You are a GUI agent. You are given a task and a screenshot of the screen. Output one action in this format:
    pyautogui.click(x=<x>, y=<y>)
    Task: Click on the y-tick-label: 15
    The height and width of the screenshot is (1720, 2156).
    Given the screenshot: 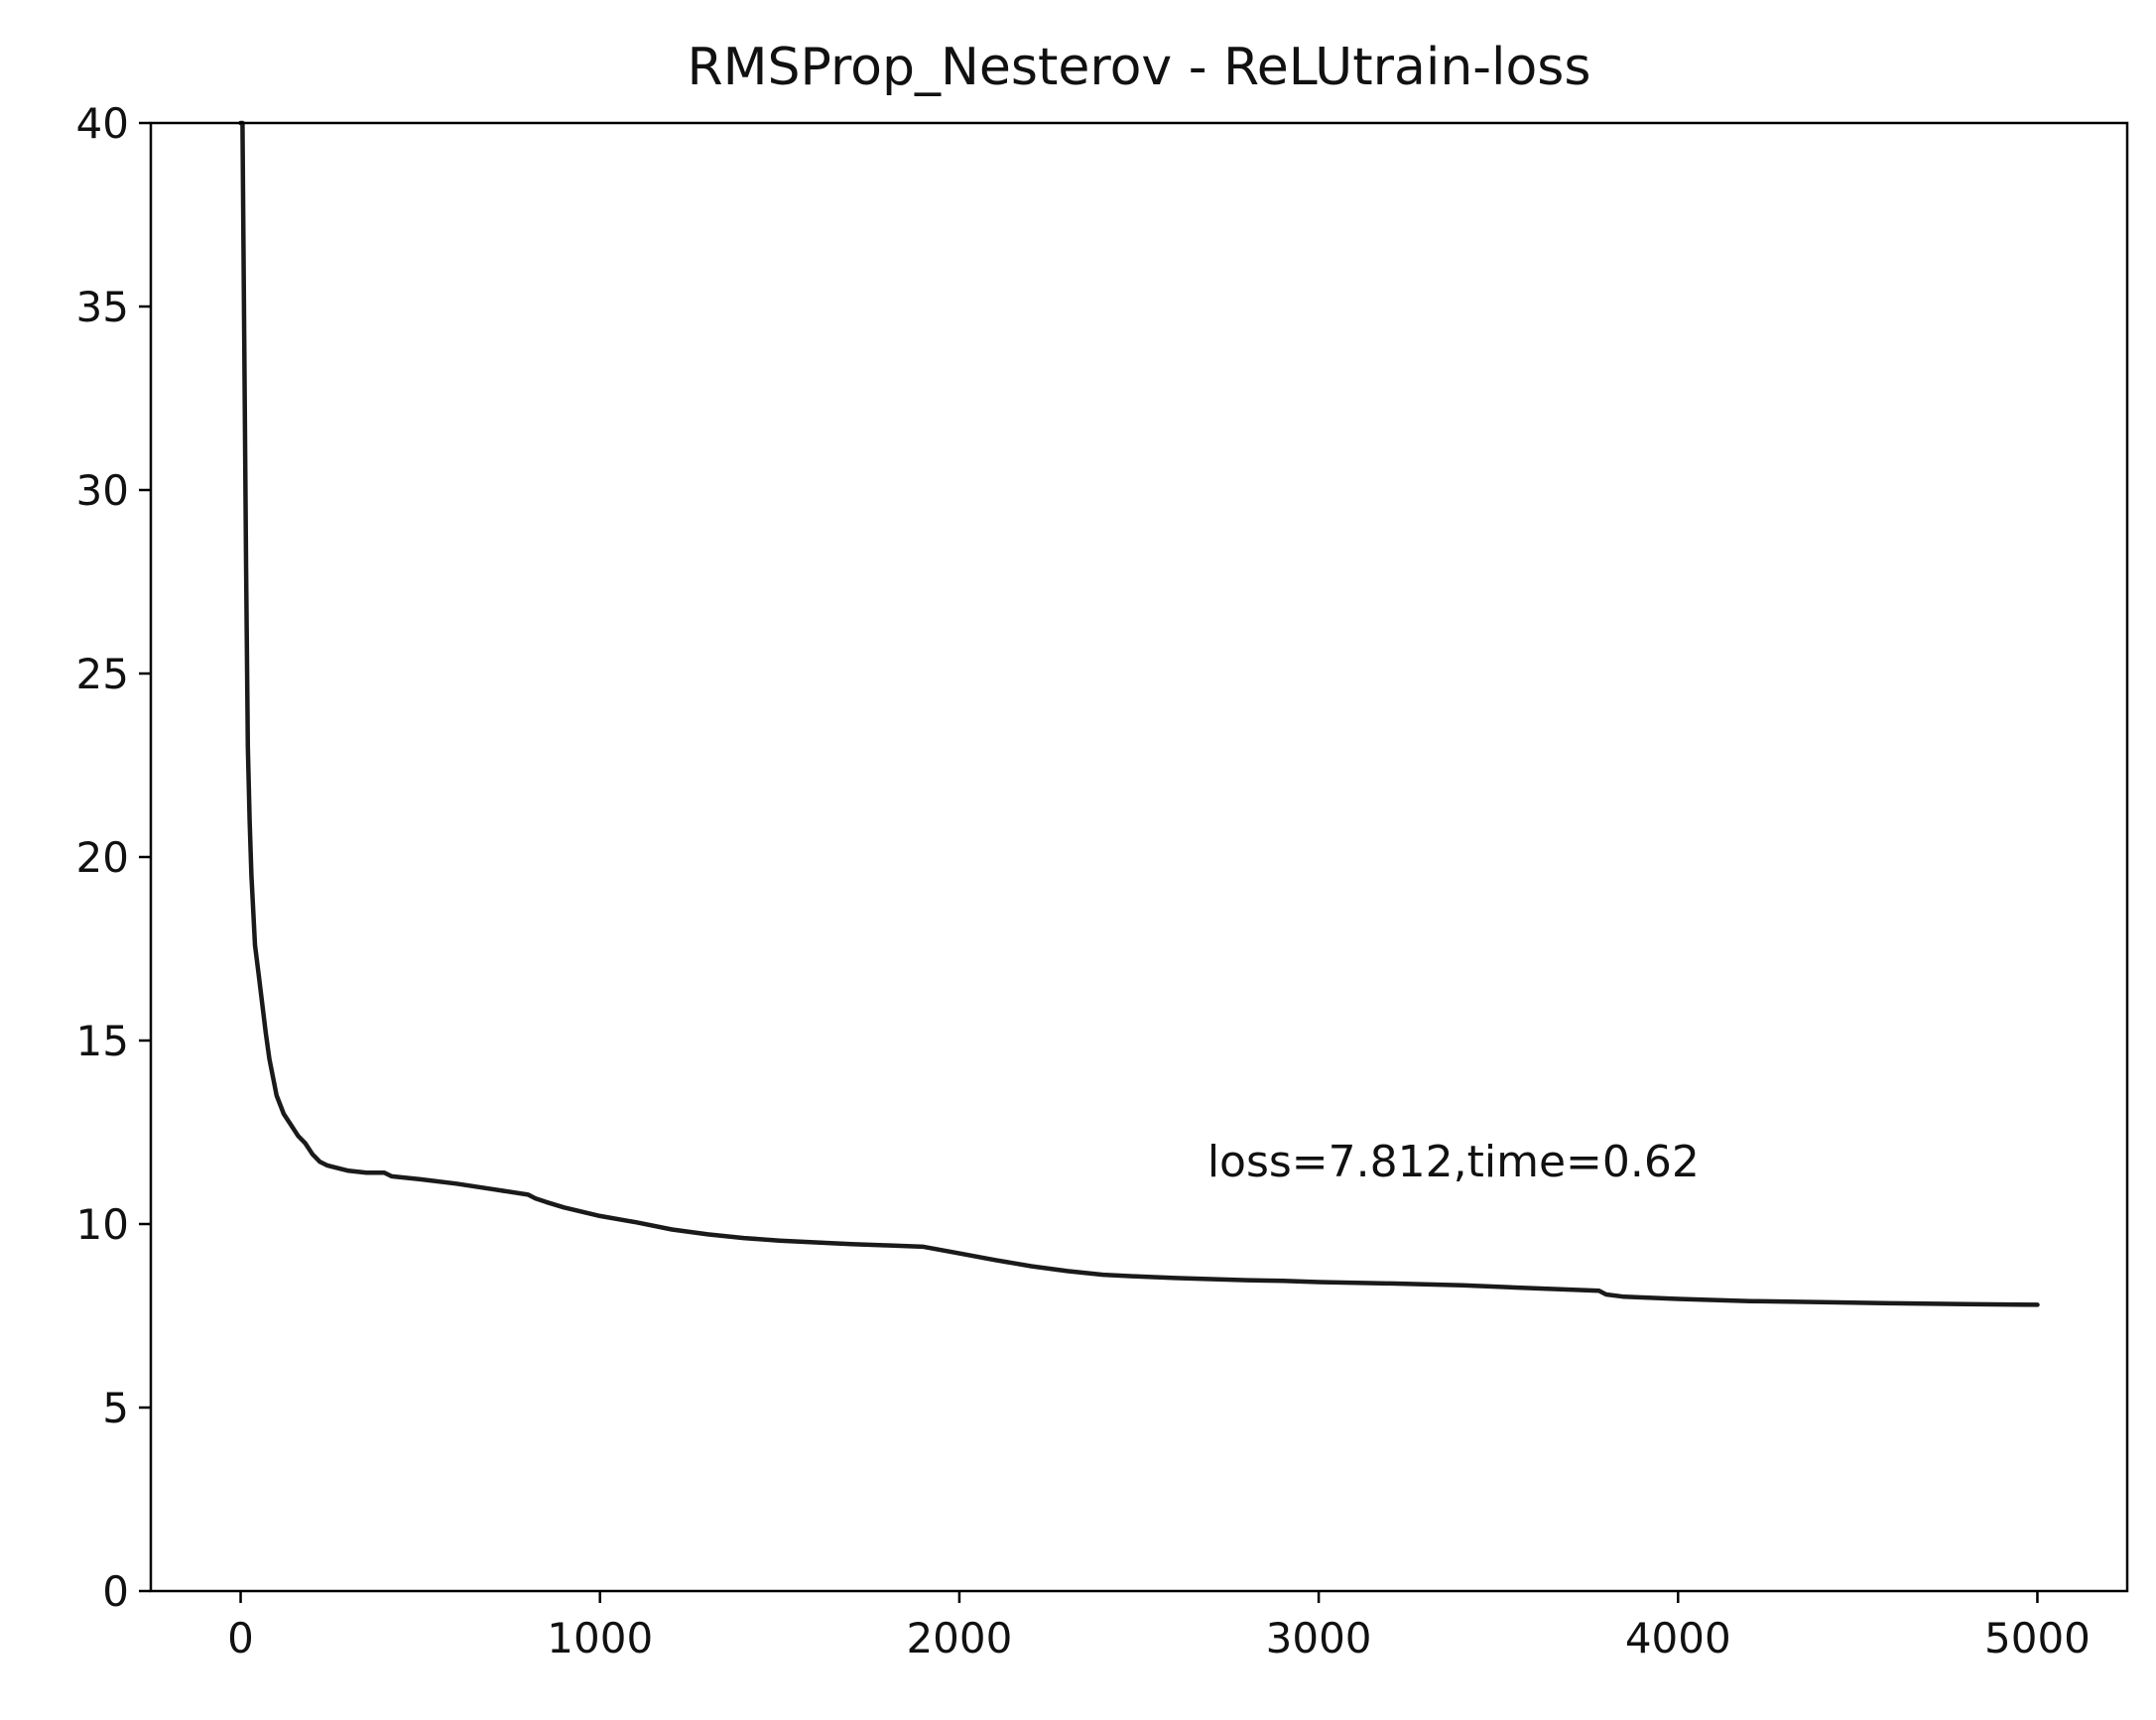 What is the action you would take?
    pyautogui.click(x=102, y=1041)
    